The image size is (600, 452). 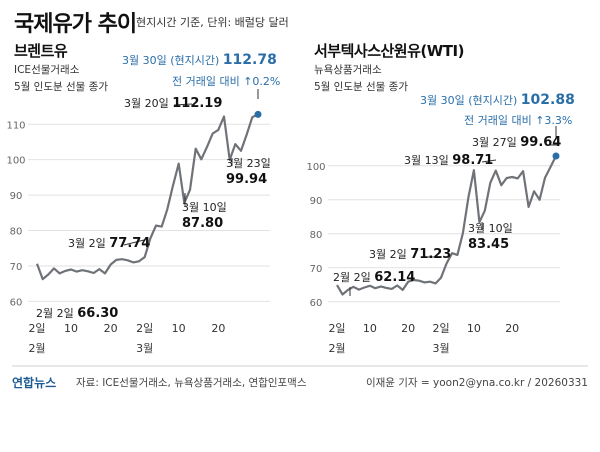 I want to click on wti-x-tick-month: 2월, so click(x=336, y=348).